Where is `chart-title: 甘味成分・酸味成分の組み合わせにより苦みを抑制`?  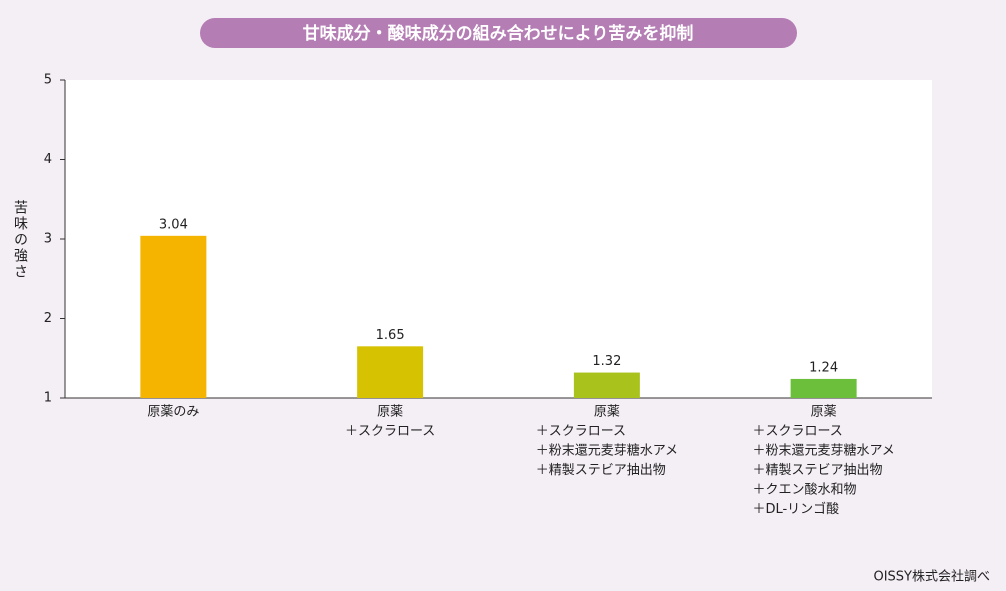
chart-title: 甘味成分・酸味成分の組み合わせにより苦みを抑制 is located at coordinates (498, 33).